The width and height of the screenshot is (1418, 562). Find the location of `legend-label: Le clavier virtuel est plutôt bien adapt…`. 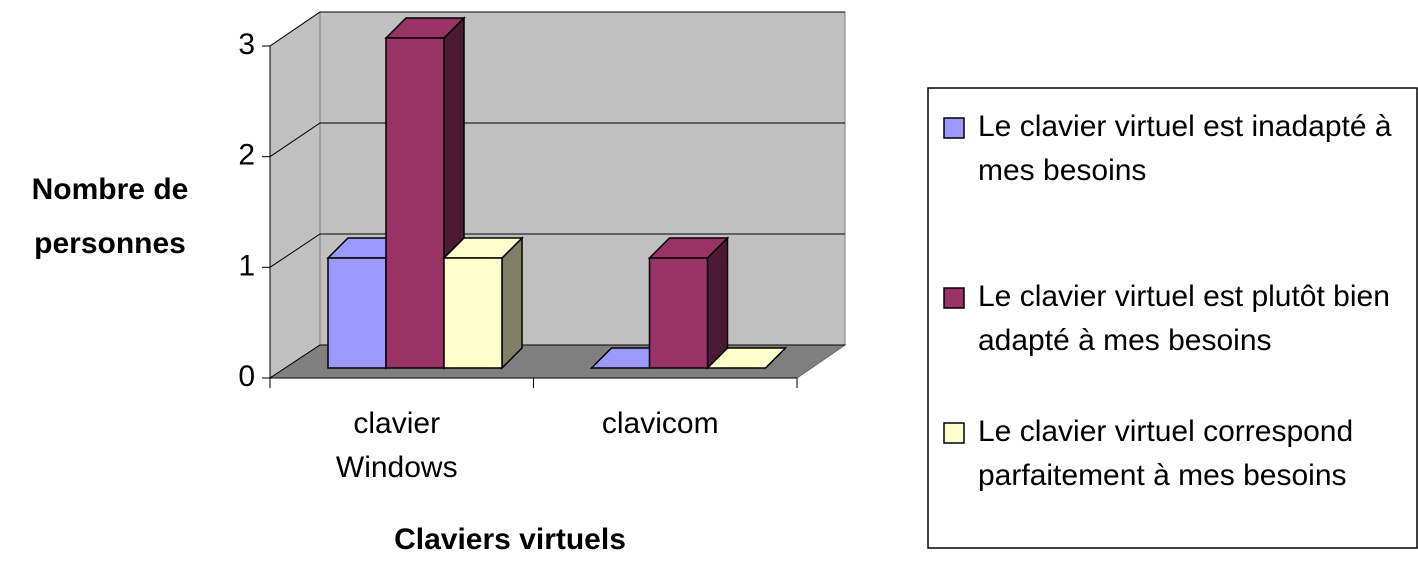

legend-label: Le clavier virtuel est plutôt bien adapt… is located at coordinates (1184, 318).